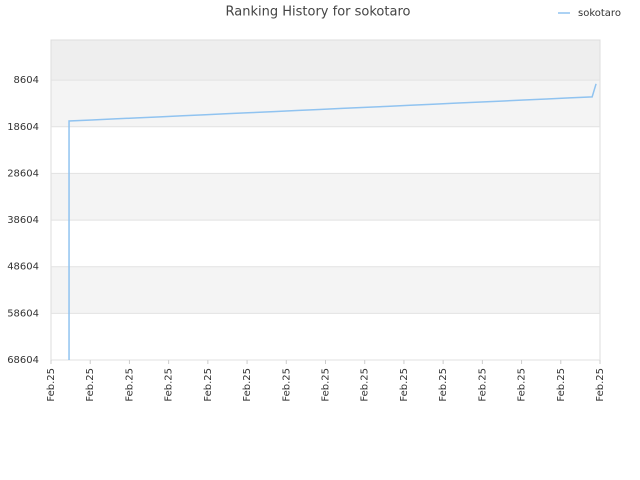 This screenshot has width=640, height=480. Describe the element at coordinates (23, 173) in the screenshot. I see `y-tick-label: 28604` at that location.